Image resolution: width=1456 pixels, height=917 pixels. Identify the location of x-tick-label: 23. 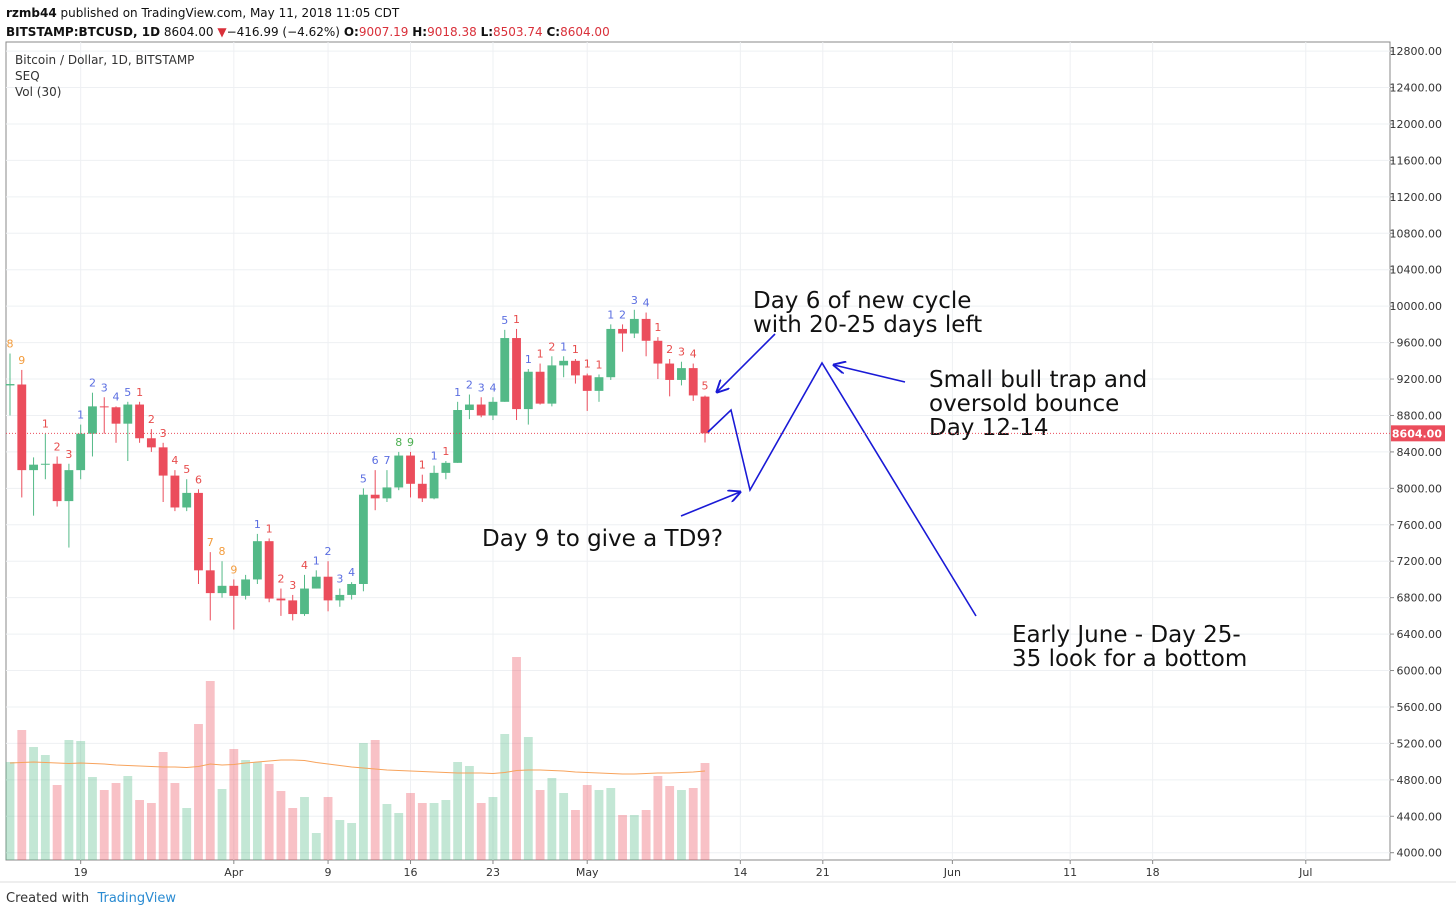
(493, 872).